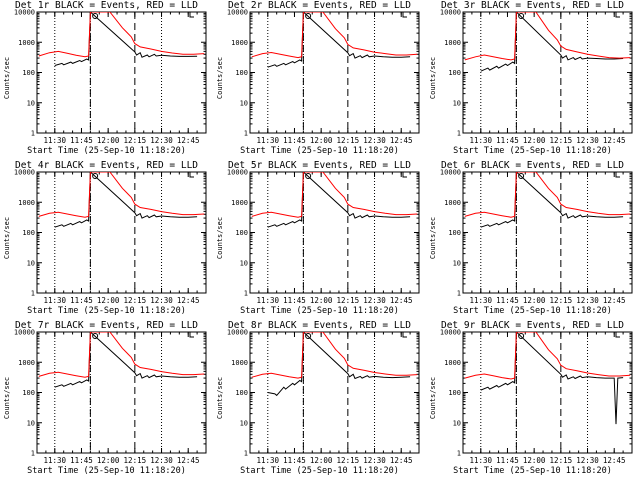 The image size is (640, 480). Describe the element at coordinates (521, 16) in the screenshot. I see `circle-marker` at that location.